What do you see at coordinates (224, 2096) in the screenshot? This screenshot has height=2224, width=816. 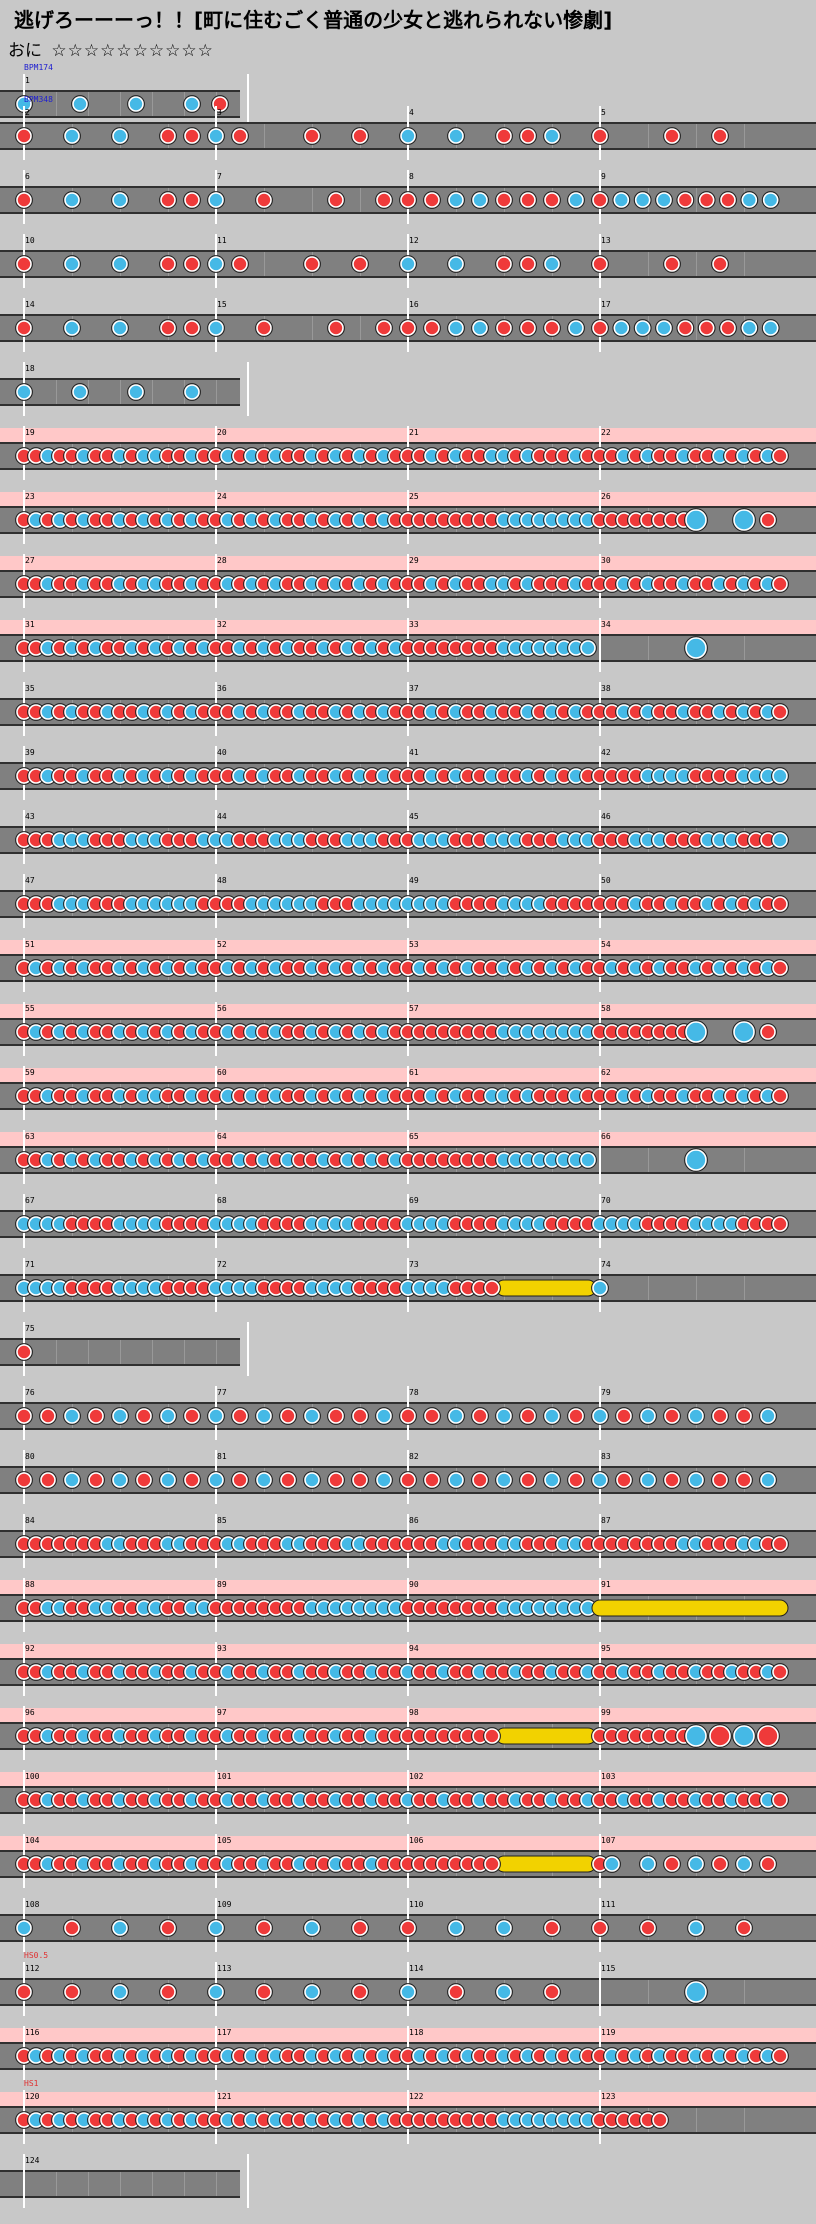 I see `bar-number: 121` at bounding box center [224, 2096].